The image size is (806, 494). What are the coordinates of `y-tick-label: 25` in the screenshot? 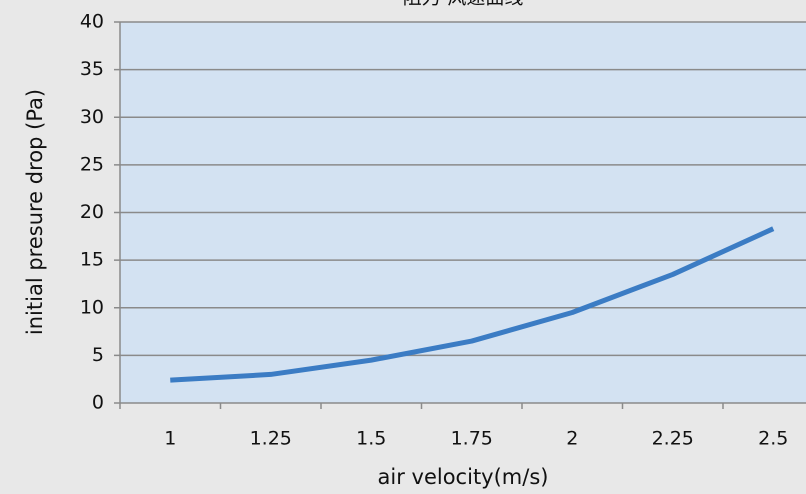 It's located at (92, 164).